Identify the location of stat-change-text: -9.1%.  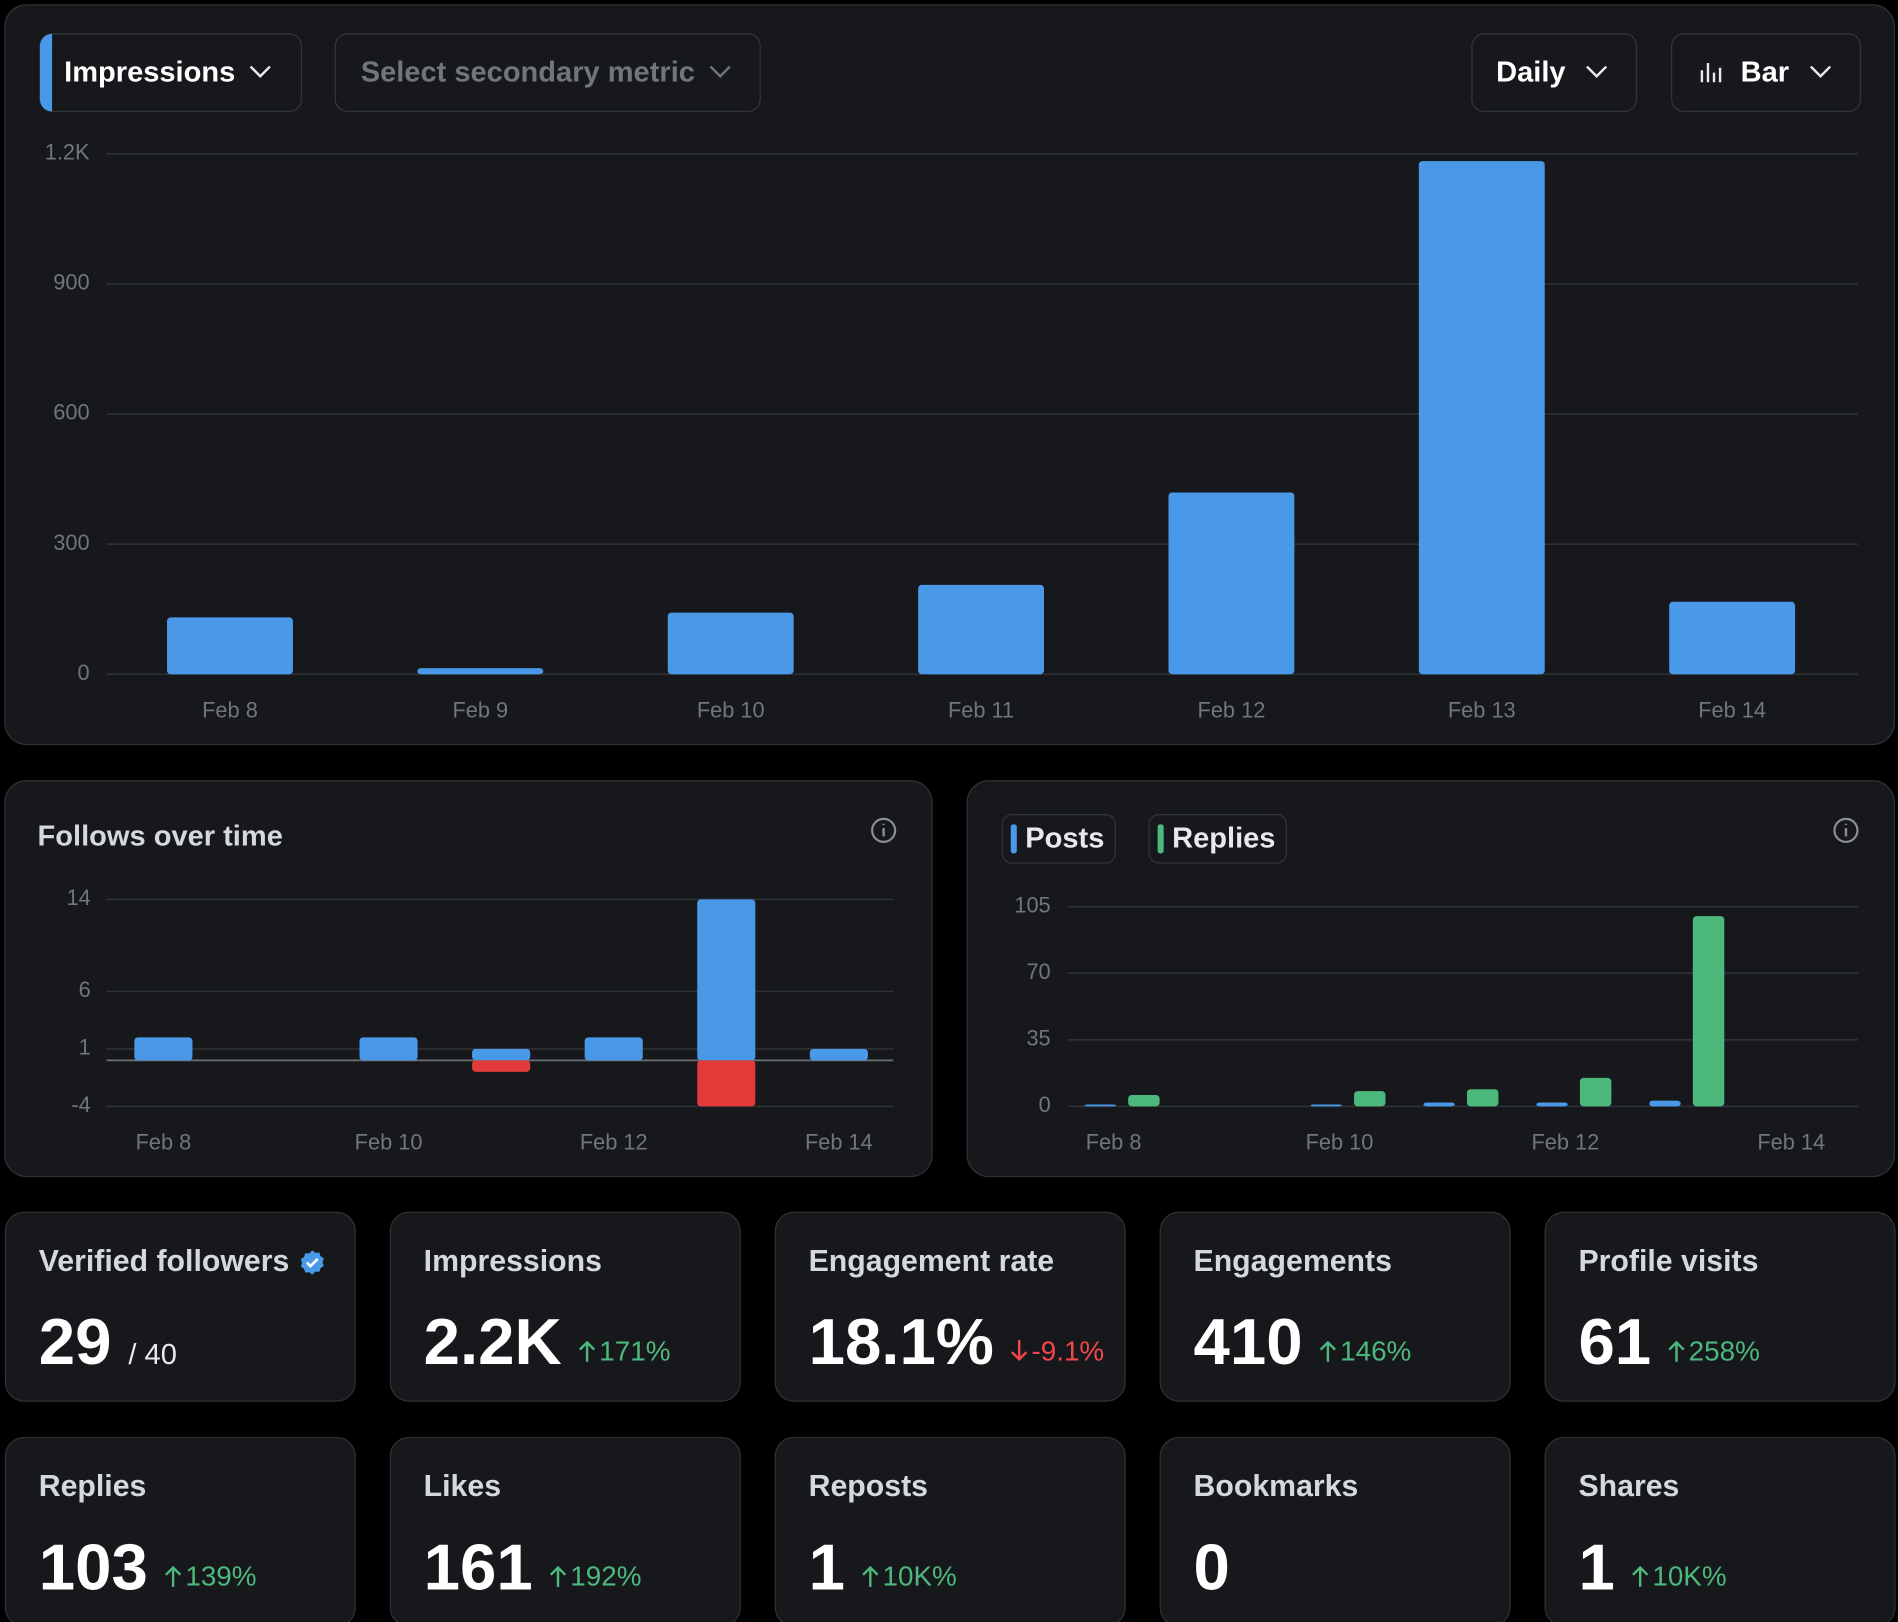
(1068, 1350).